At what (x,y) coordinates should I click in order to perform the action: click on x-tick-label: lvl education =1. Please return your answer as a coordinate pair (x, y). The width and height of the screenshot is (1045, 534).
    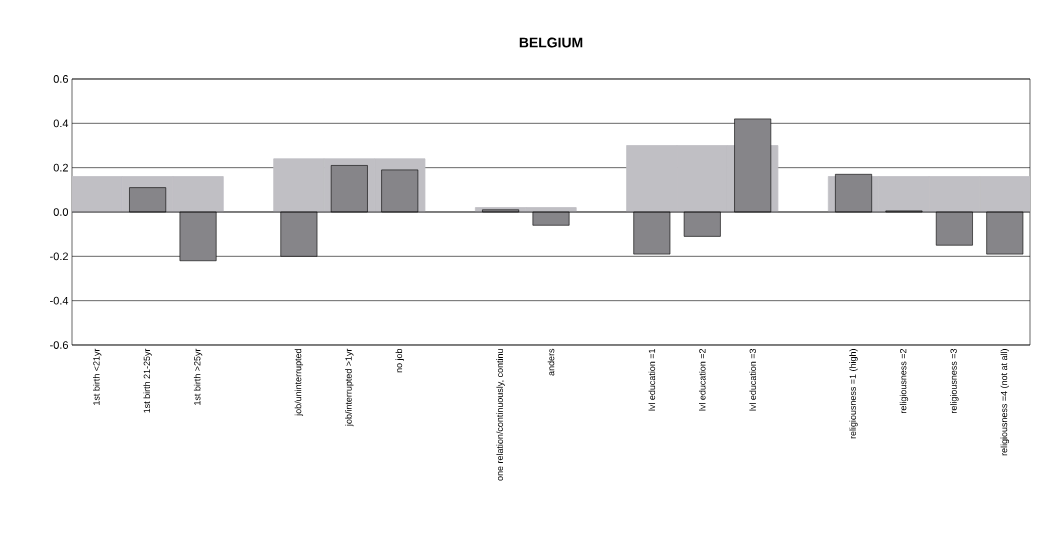
    Looking at the image, I should click on (652, 379).